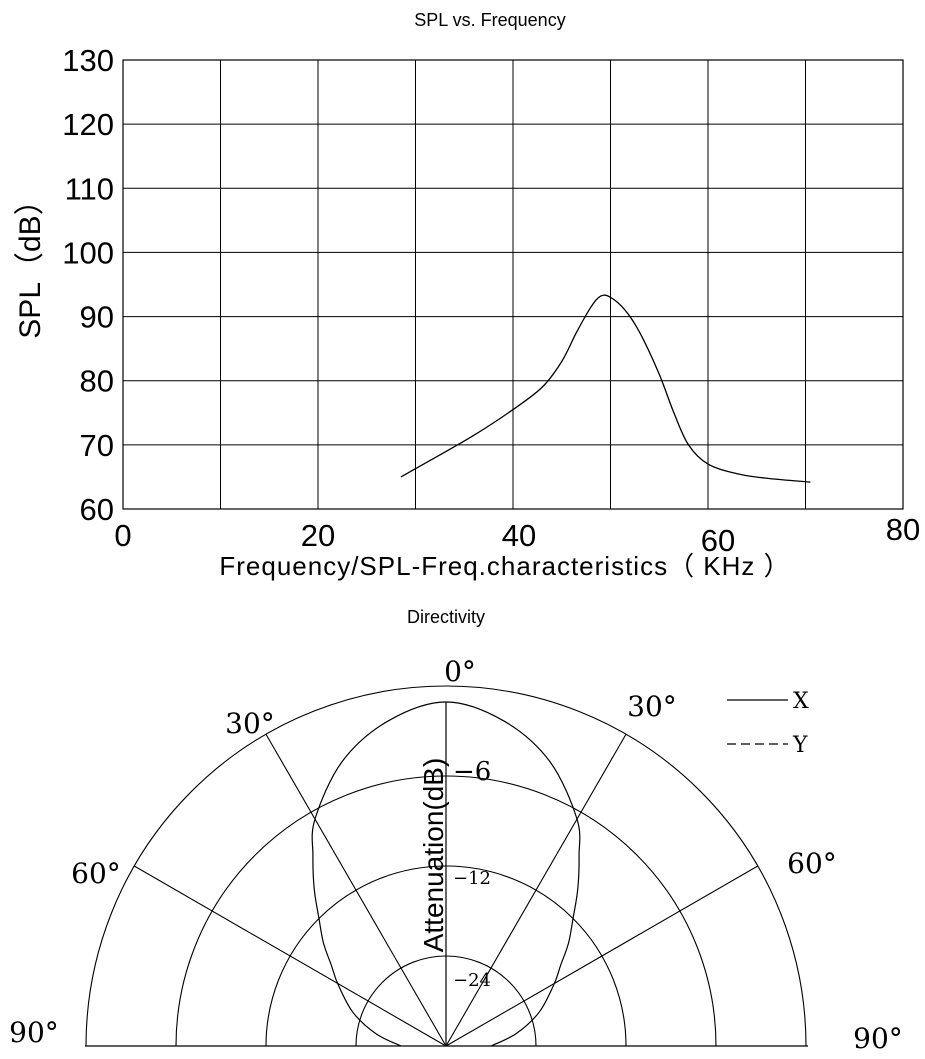 This screenshot has width=925, height=1059. I want to click on spl-x-tick-label: 60, so click(718, 540).